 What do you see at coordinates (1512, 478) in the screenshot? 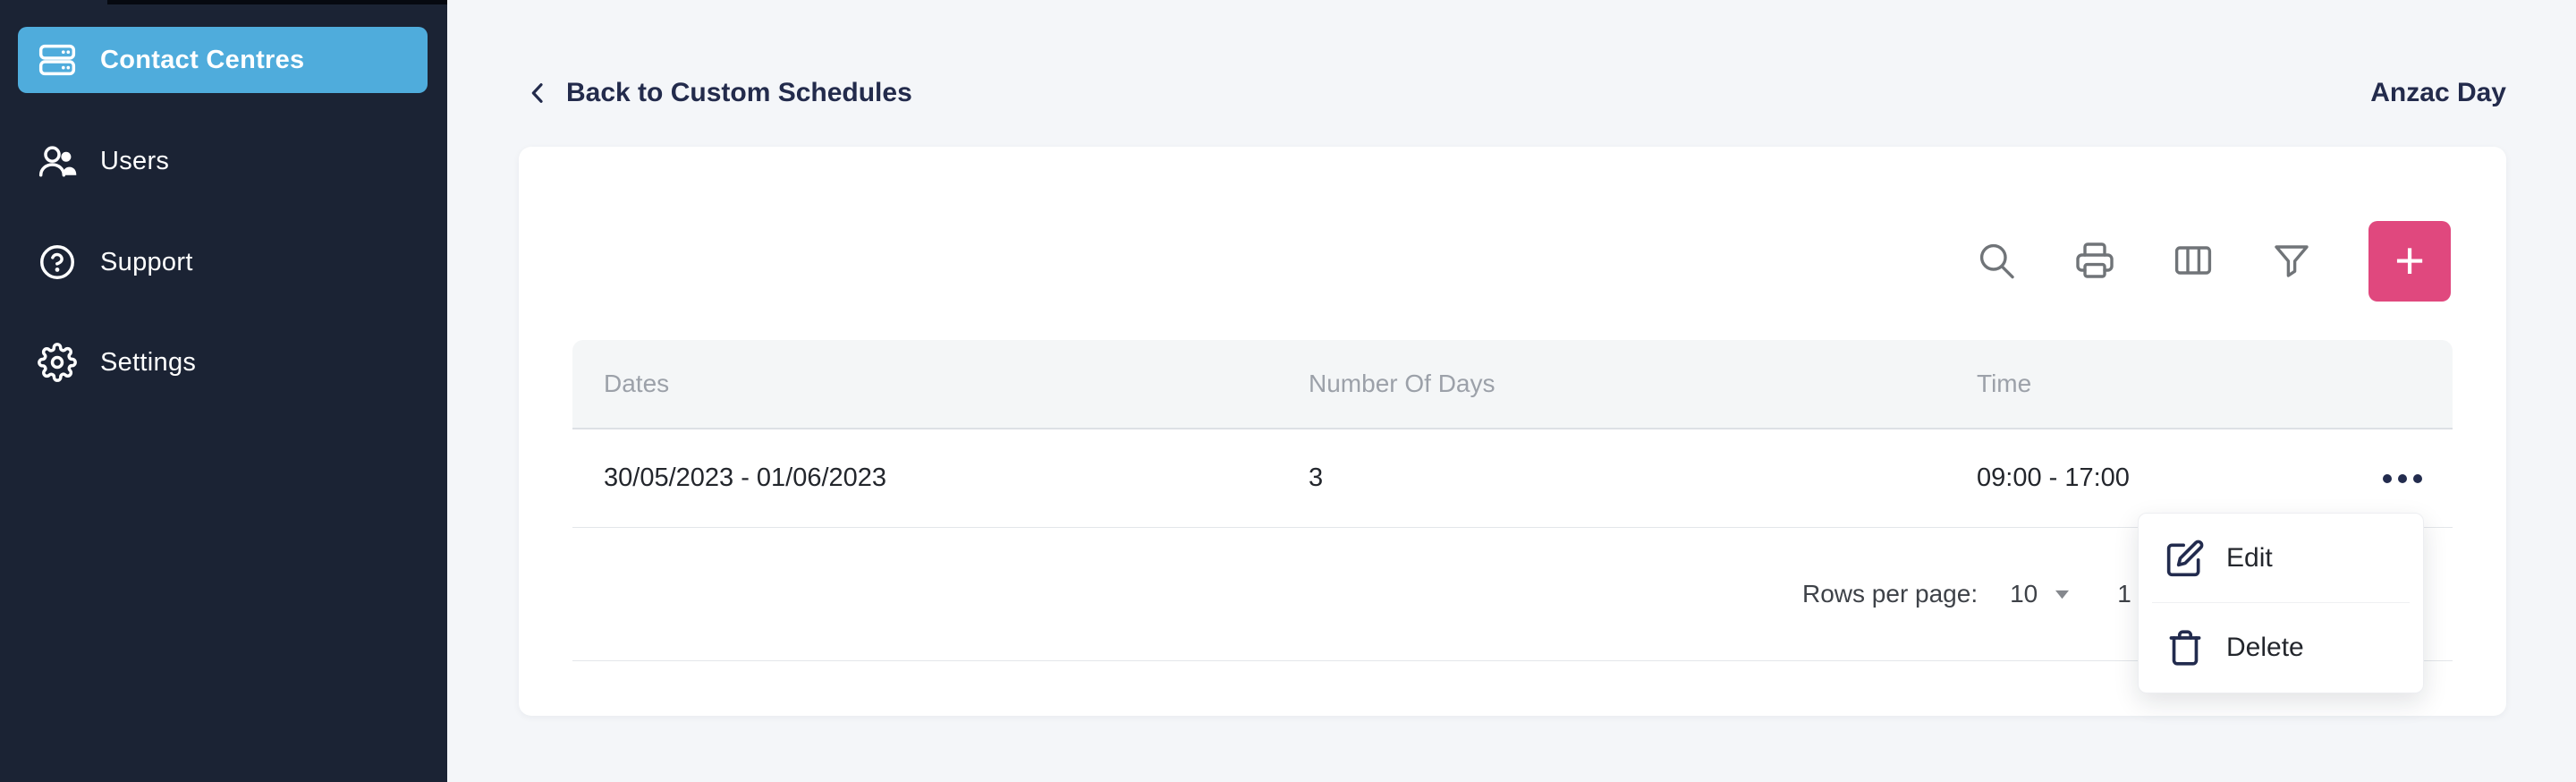
I see `table-row: 30/05/2023 - 01/06/2023 3 09:00 - 17:00` at bounding box center [1512, 478].